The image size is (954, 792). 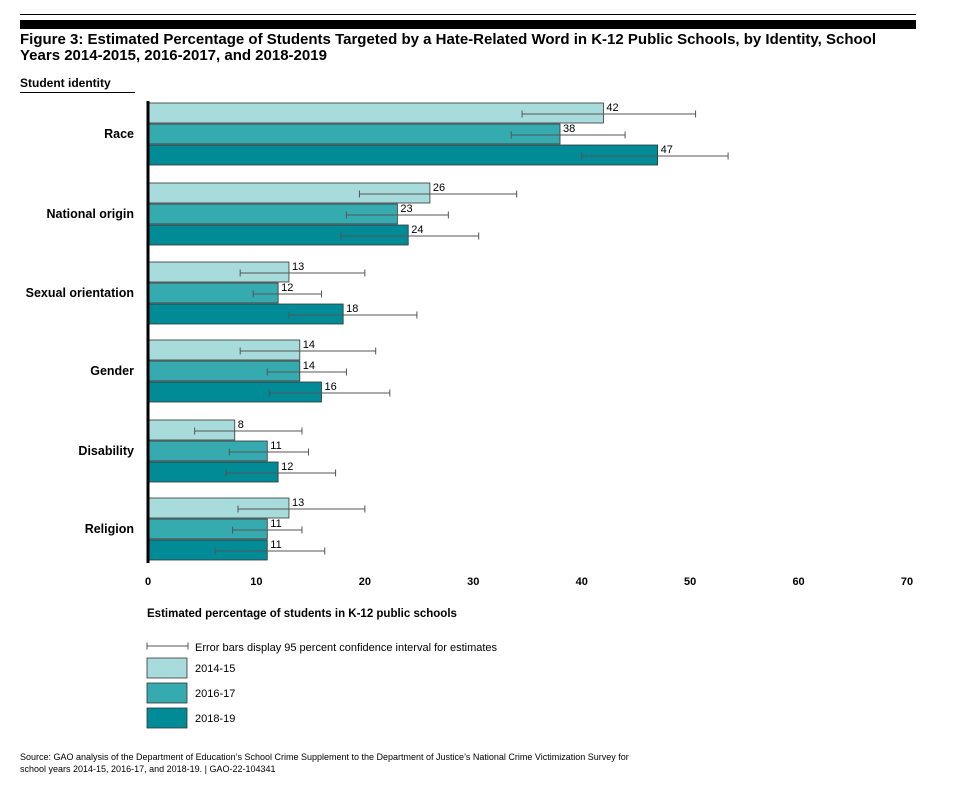 I want to click on x-tick-label: 20, so click(x=365, y=582).